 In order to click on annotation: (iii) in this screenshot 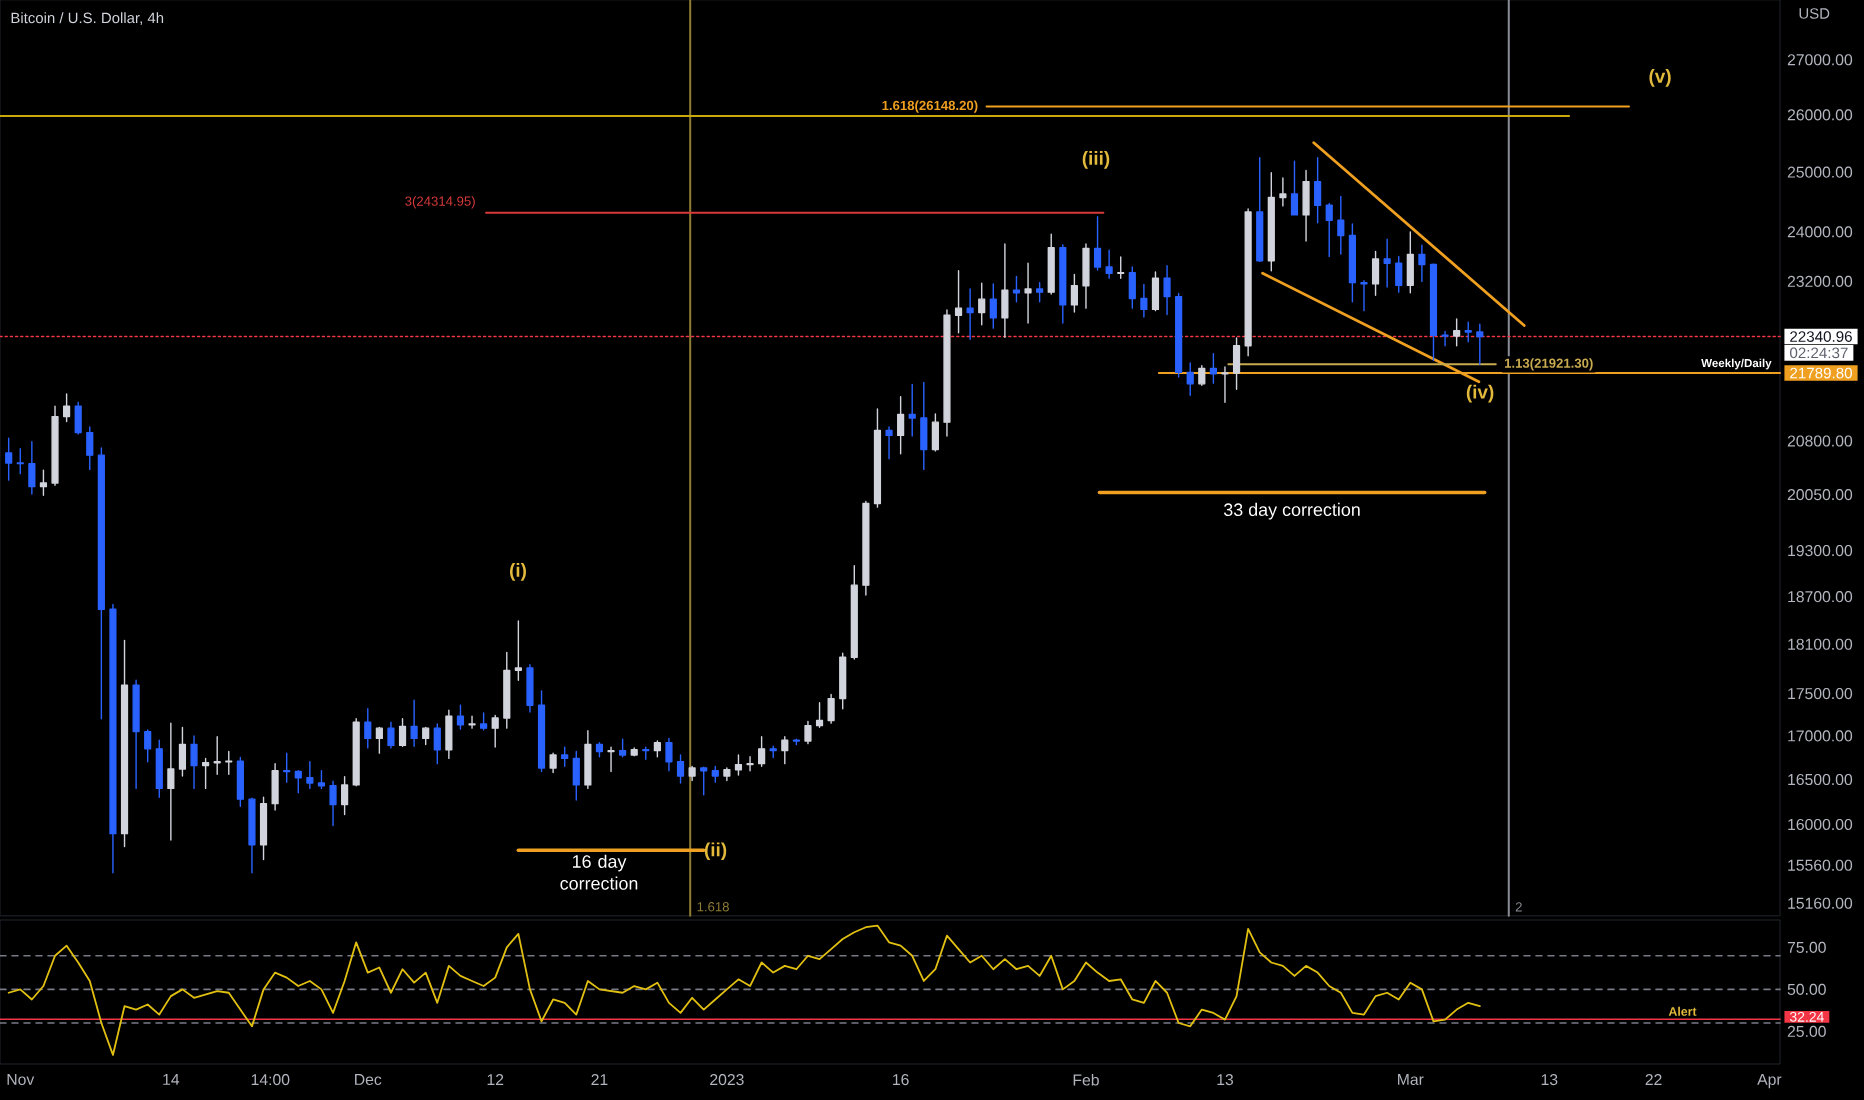, I will do `click(1096, 160)`.